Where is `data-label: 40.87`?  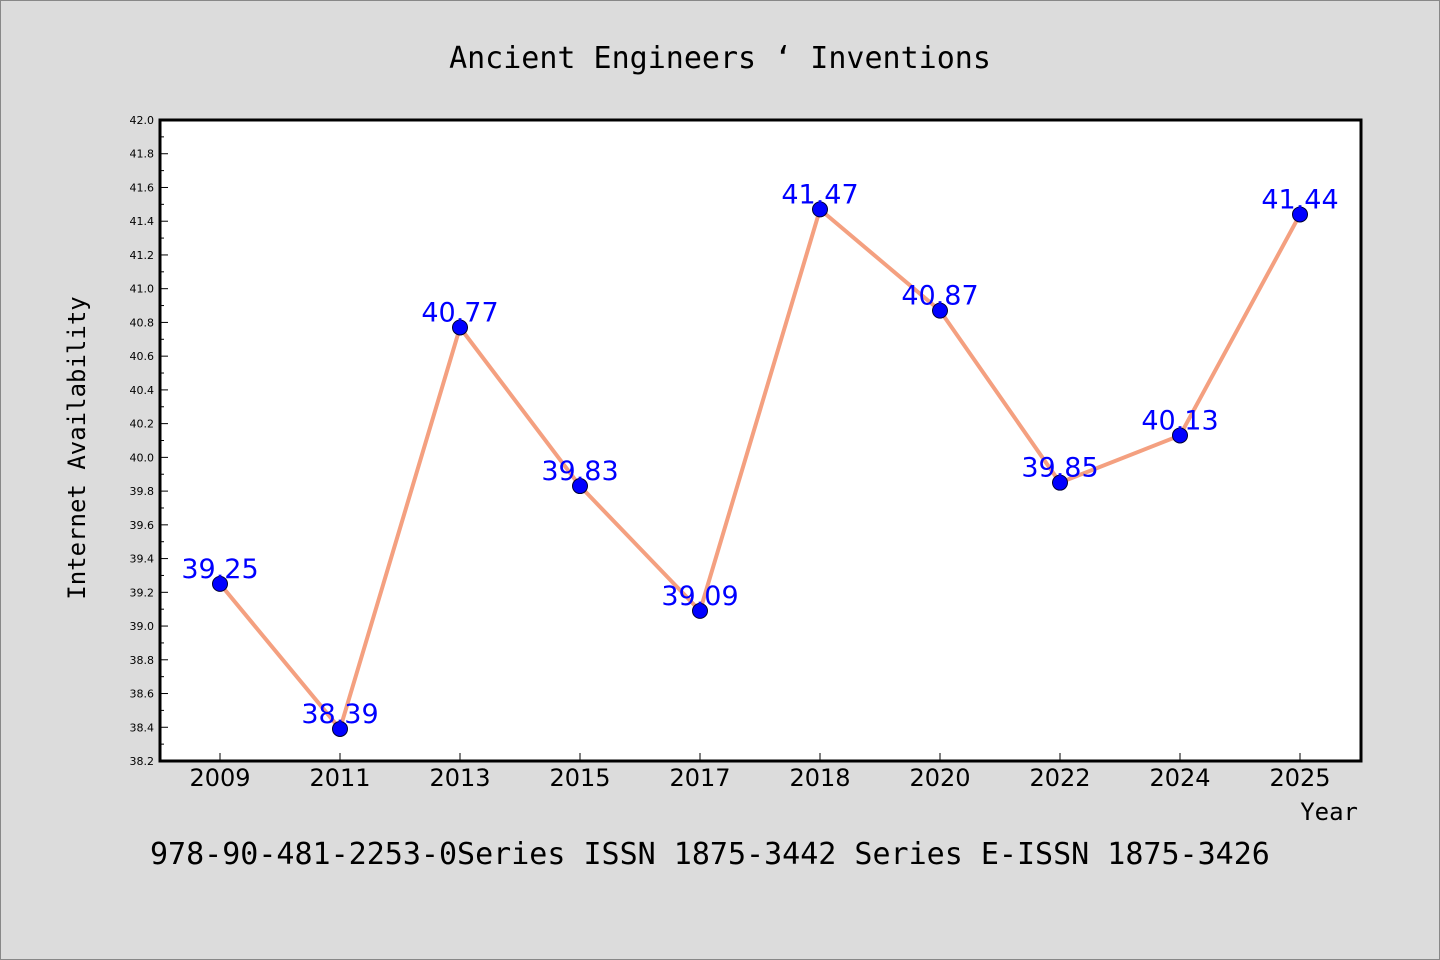
data-label: 40.87 is located at coordinates (939, 296).